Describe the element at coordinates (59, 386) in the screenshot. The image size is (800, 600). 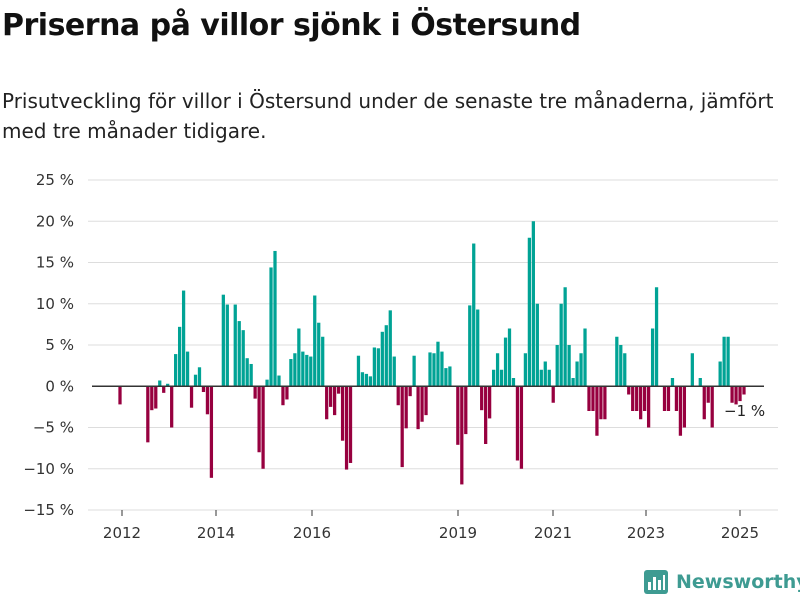
I see `y-tick-label: 0 %` at that location.